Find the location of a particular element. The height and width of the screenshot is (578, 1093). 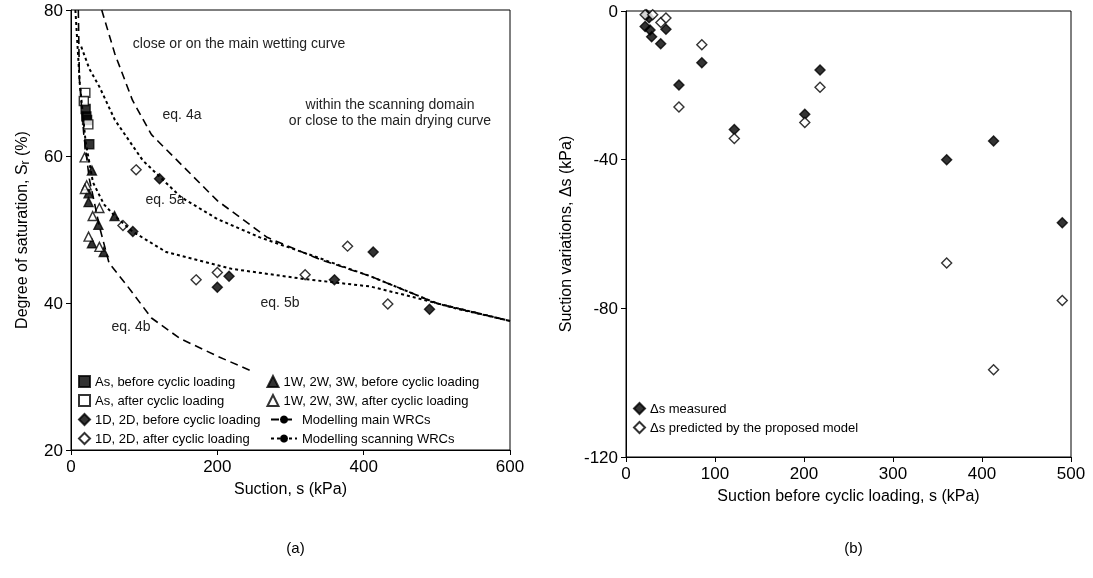

y-tick-label: 40 is located at coordinates (53, 303).